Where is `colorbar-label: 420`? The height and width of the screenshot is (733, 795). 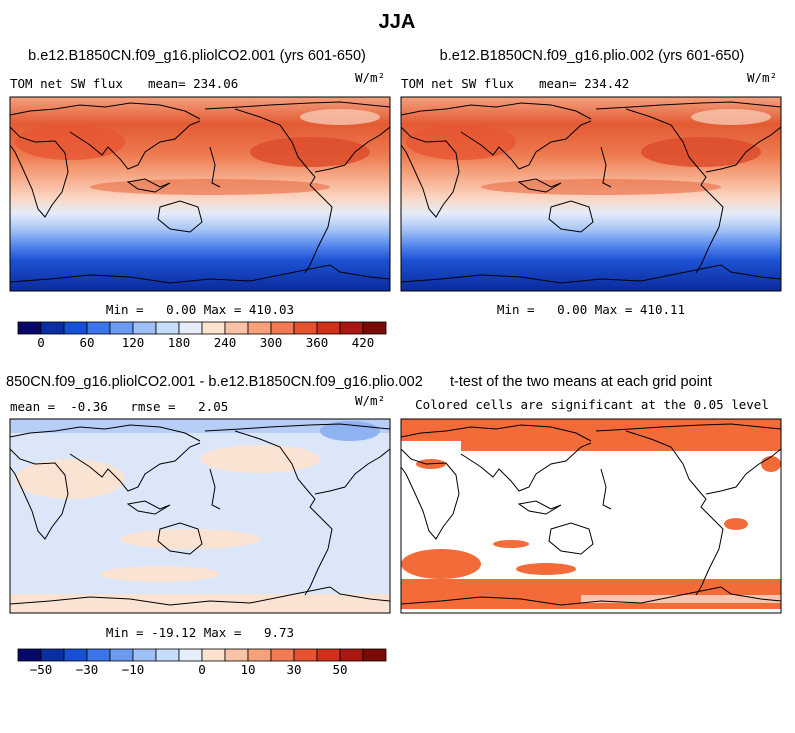
colorbar-label: 420 is located at coordinates (363, 342).